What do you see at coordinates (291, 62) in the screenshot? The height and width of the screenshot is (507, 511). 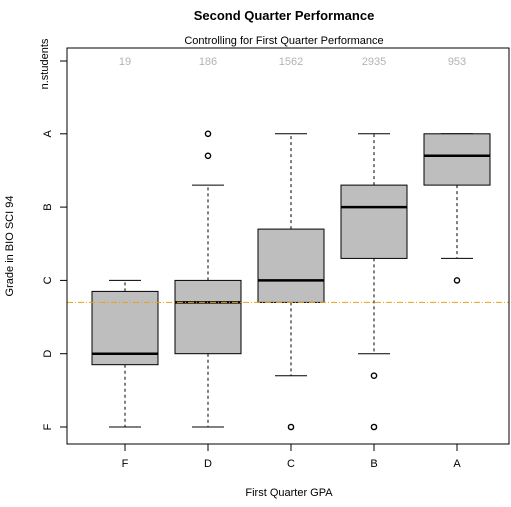 I see `count-label: 1562` at bounding box center [291, 62].